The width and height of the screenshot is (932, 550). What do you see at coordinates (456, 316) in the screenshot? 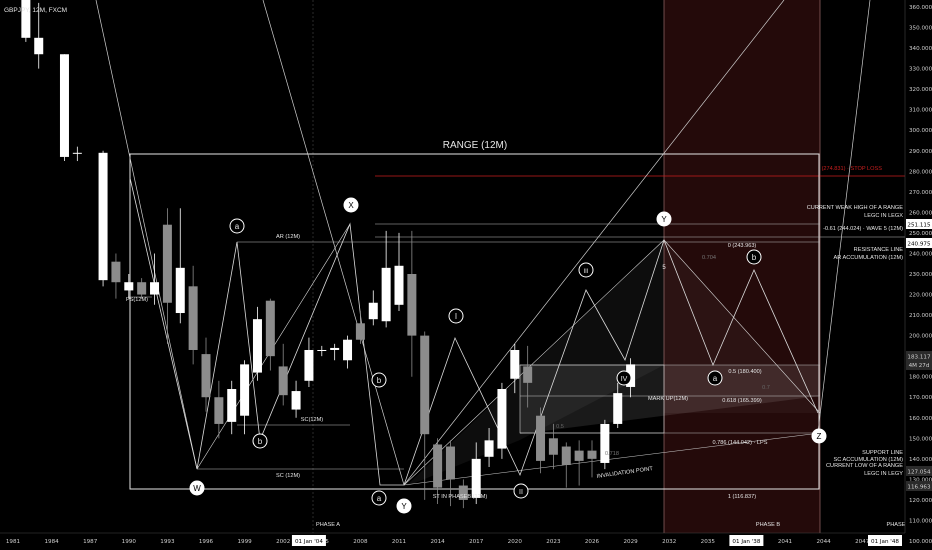
I see `circle-I: I` at bounding box center [456, 316].